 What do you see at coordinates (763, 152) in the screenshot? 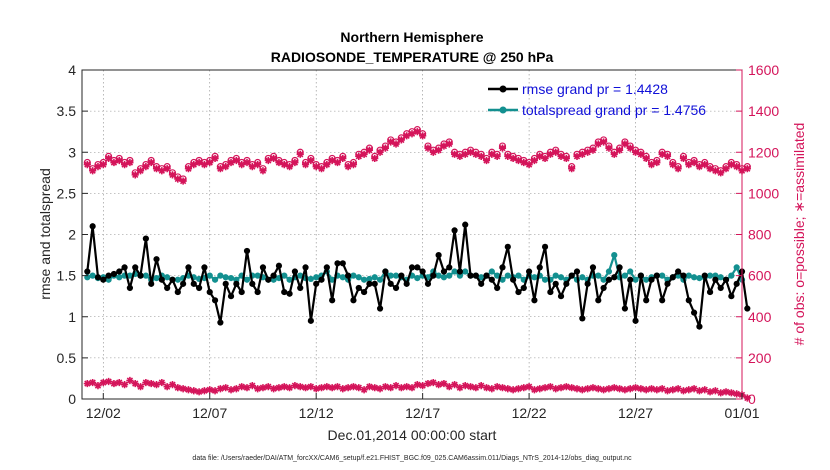
I see `y-tick-label-right: 1200` at bounding box center [763, 152].